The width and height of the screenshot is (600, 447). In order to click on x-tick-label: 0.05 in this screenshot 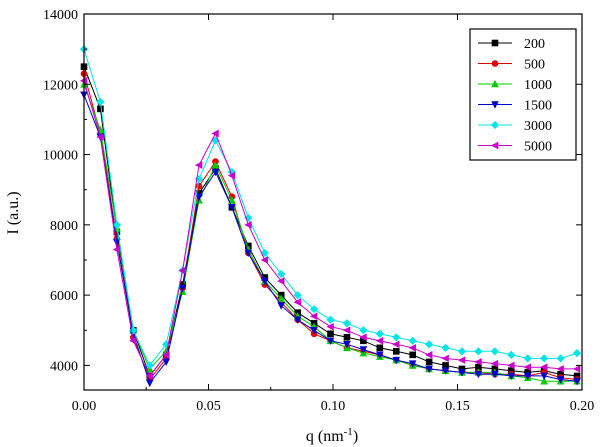, I will do `click(208, 406)`.